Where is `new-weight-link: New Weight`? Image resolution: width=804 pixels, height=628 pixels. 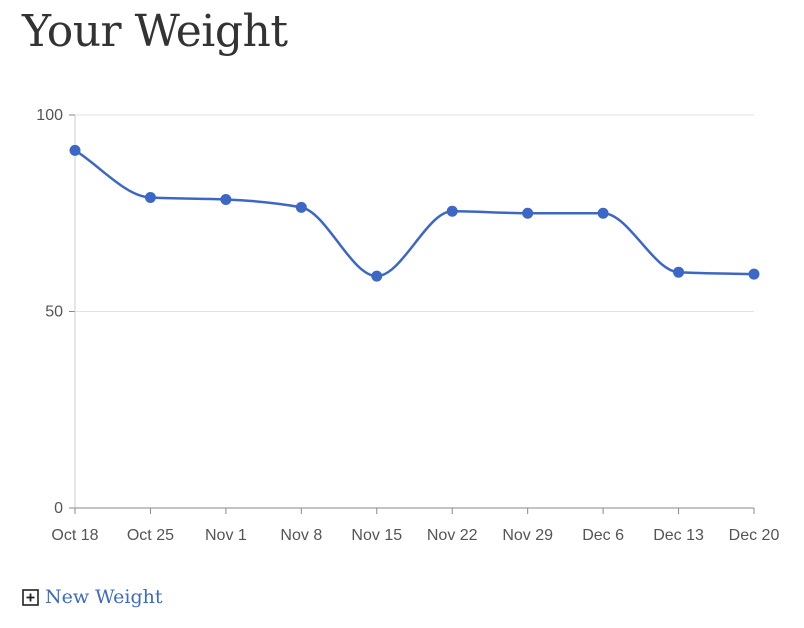
new-weight-link: New Weight is located at coordinates (92, 597).